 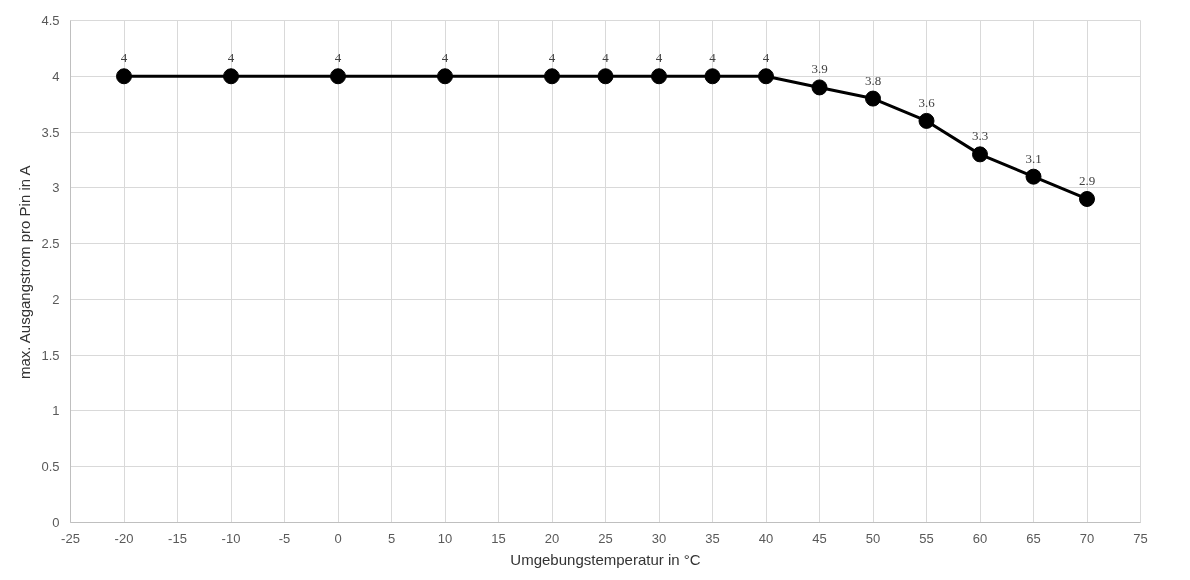 I want to click on x-tick-label: -5, so click(x=284, y=538).